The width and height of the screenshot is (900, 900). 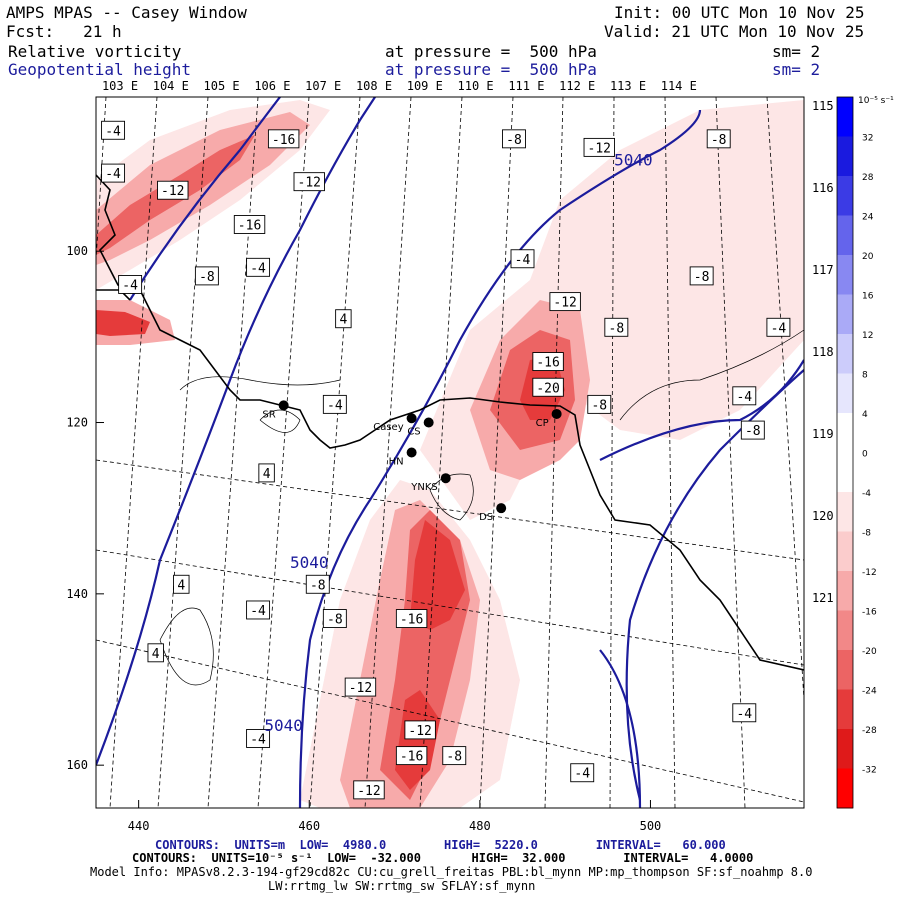 I want to click on vorticity-label: -20, so click(x=547, y=388).